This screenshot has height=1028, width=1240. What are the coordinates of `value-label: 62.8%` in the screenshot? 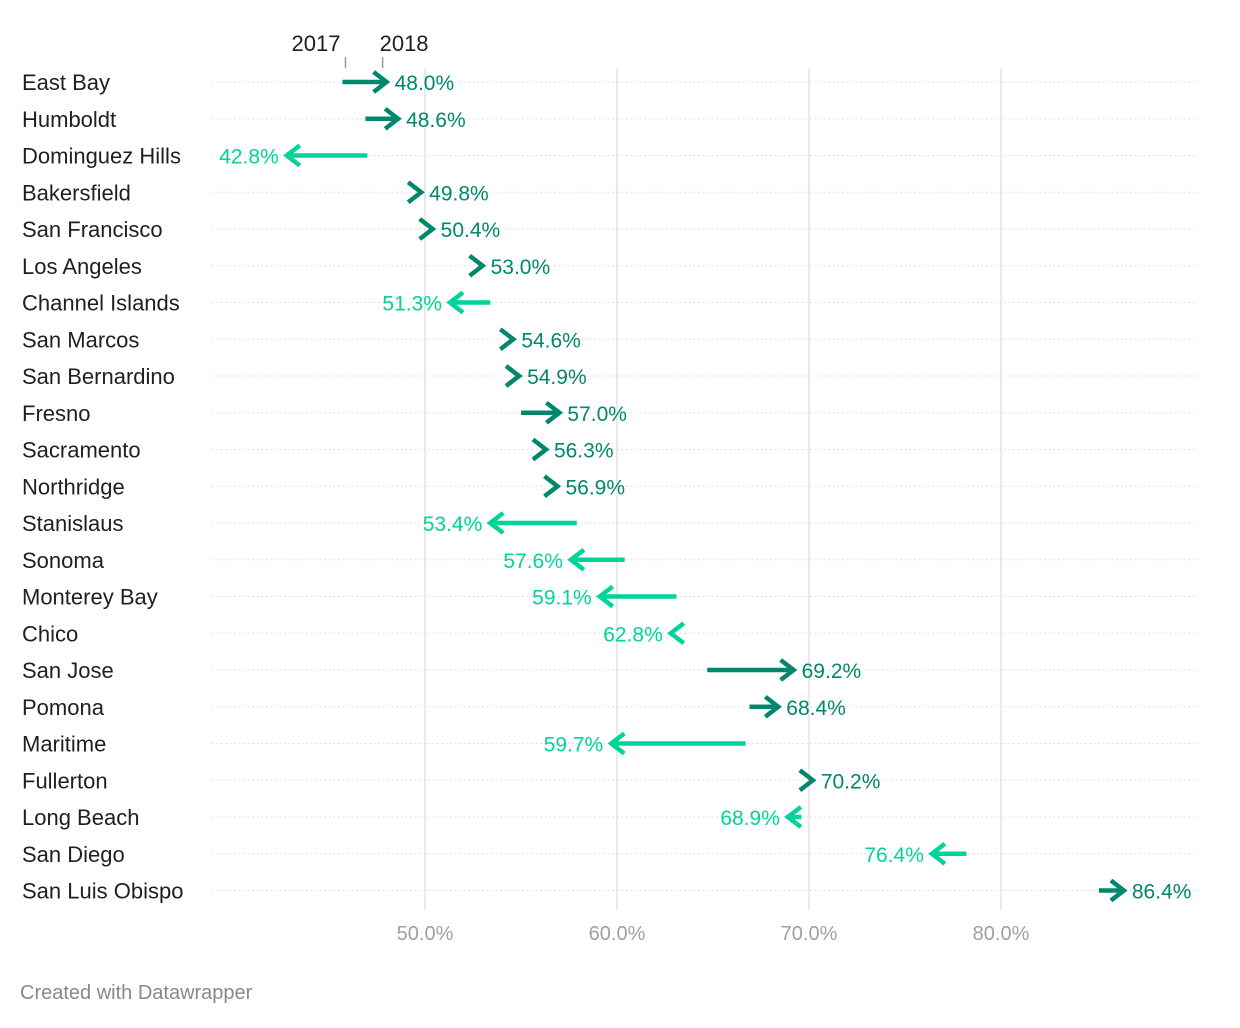 It's located at (633, 634).